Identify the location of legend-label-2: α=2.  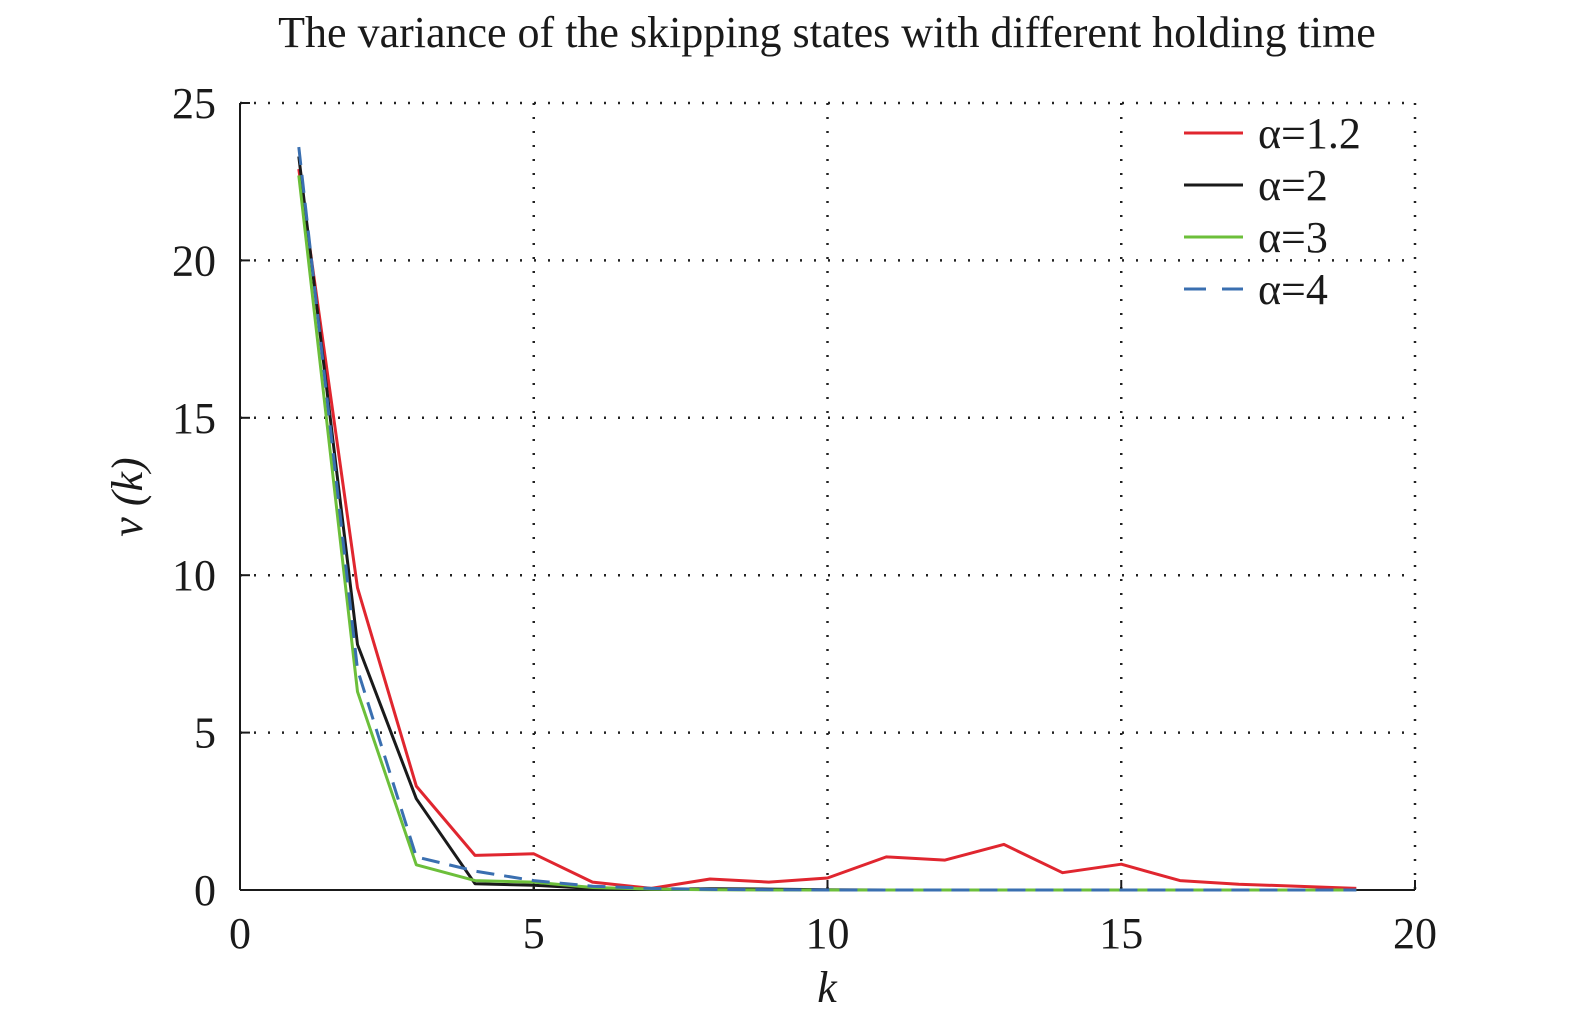
(1293, 185).